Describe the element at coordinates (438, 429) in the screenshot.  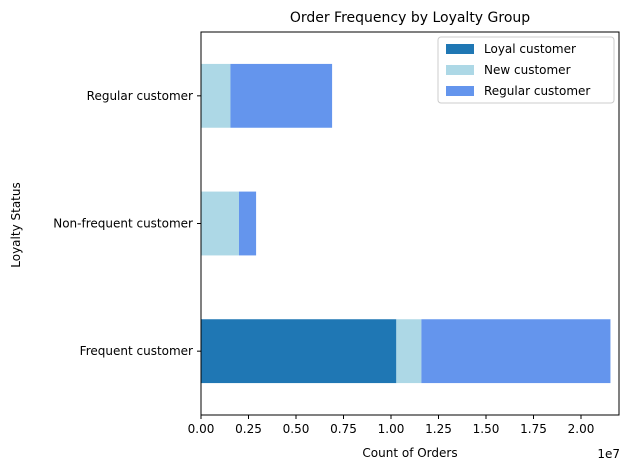
I see `x-tick-label: 1.25` at that location.